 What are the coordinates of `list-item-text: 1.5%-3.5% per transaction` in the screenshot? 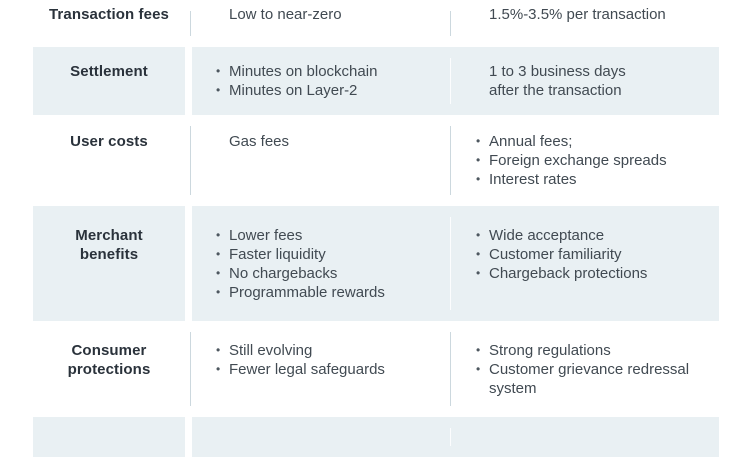 It's located at (577, 14).